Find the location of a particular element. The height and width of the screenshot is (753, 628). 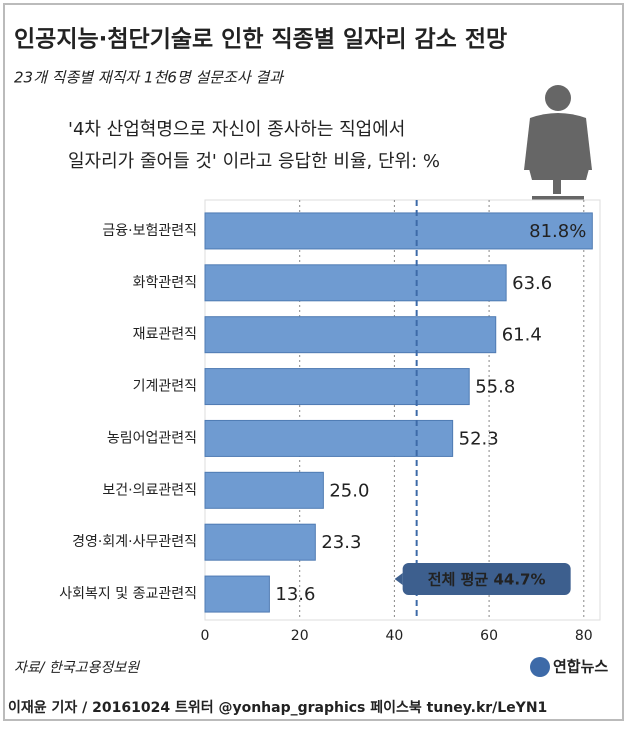

y-tick-label: 기계관련직 is located at coordinates (165, 387).